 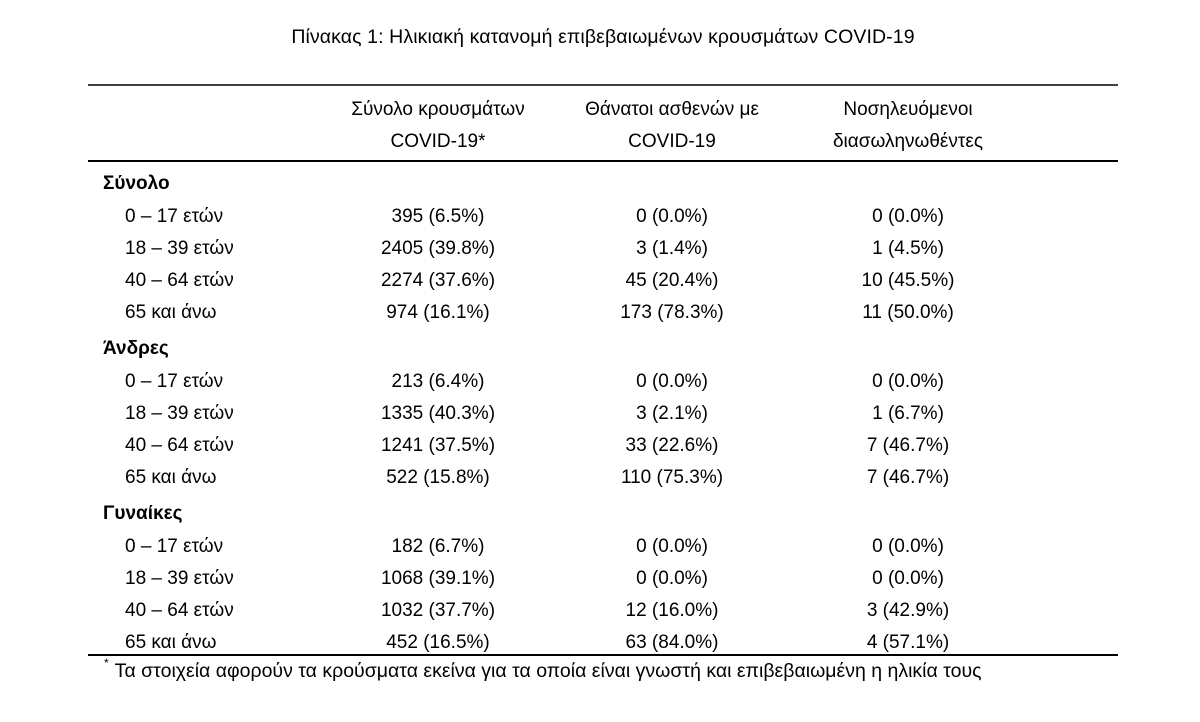 I want to click on group-title: Άνδρες, so click(x=136, y=348).